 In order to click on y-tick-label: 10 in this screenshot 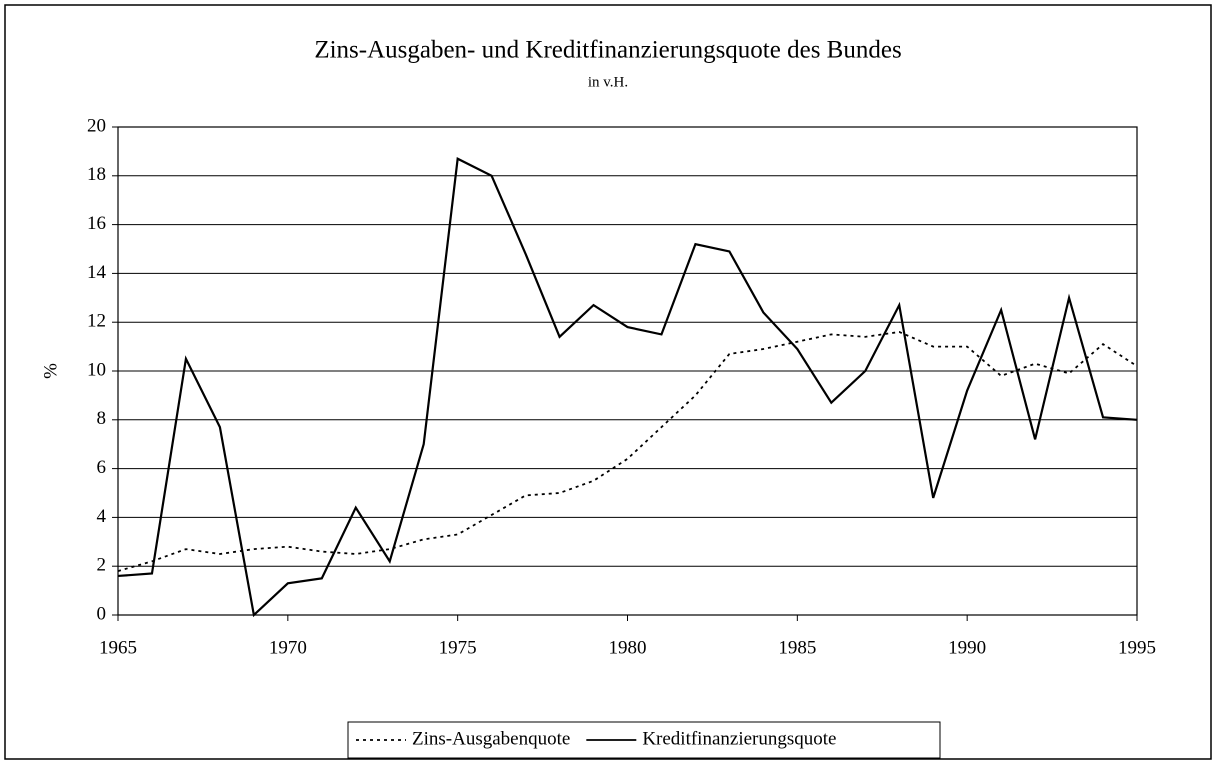, I will do `click(96, 369)`.